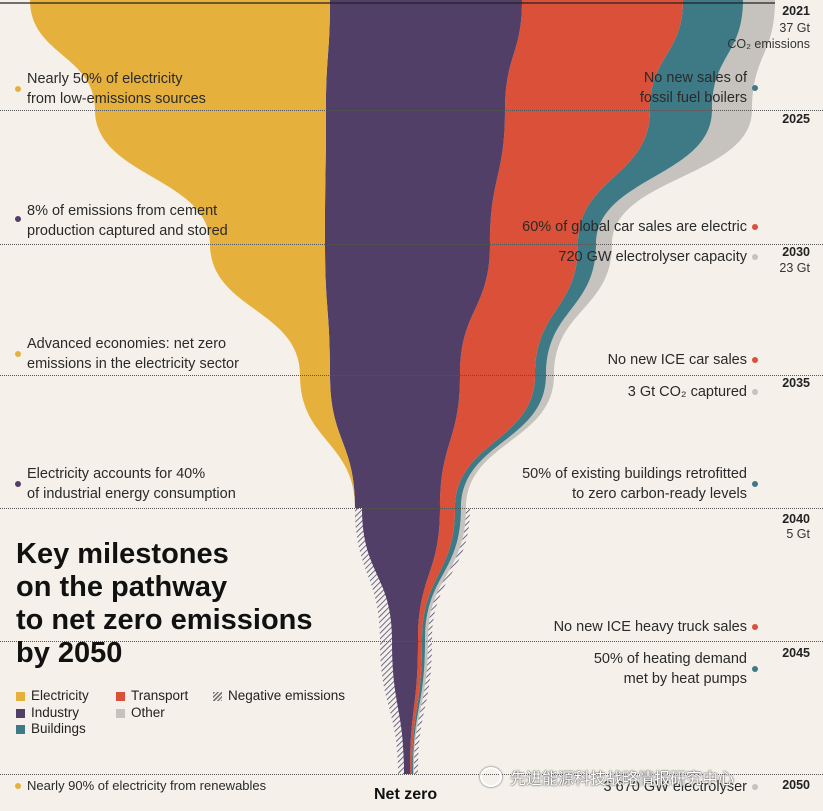  What do you see at coordinates (798, 534) in the screenshot?
I see `emissions-2040-value: 5 Gt` at bounding box center [798, 534].